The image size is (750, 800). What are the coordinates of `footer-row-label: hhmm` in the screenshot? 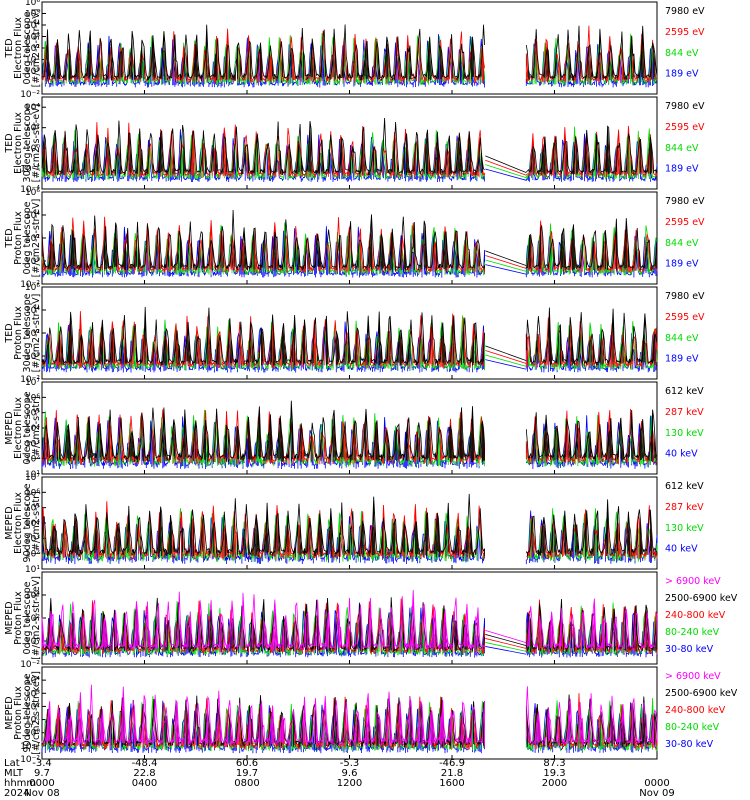 It's located at (20, 783).